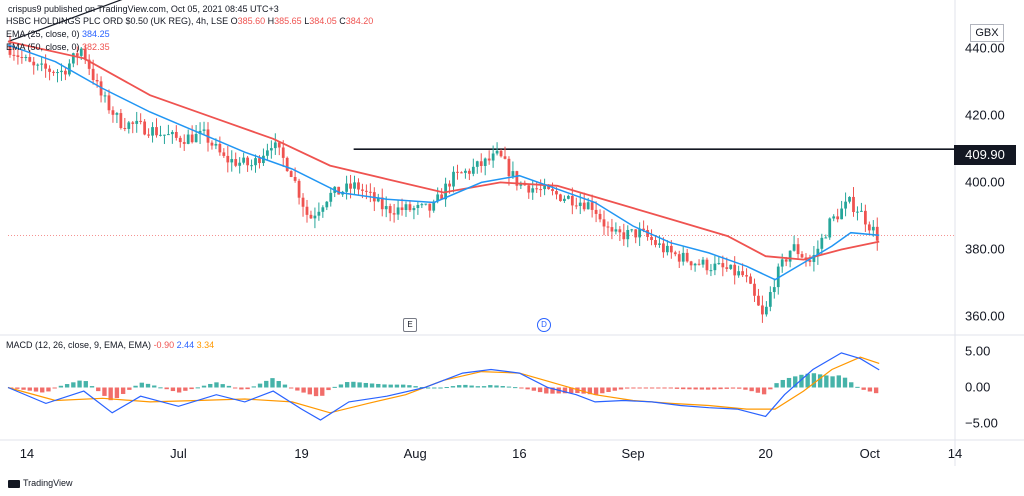  What do you see at coordinates (251, 21) in the screenshot?
I see `open-value: 385.60` at bounding box center [251, 21].